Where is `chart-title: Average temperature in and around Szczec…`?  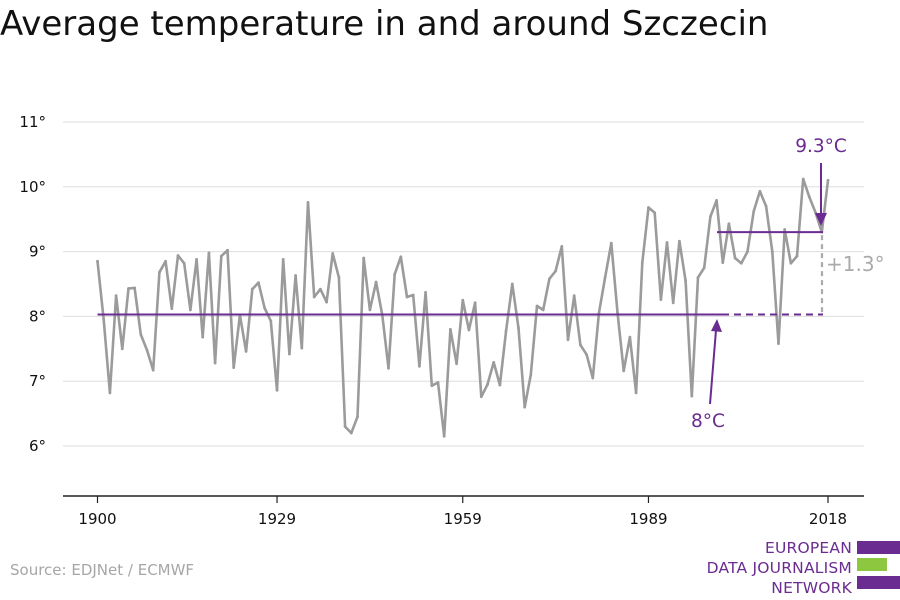 chart-title: Average temperature in and around Szczec… is located at coordinates (384, 24).